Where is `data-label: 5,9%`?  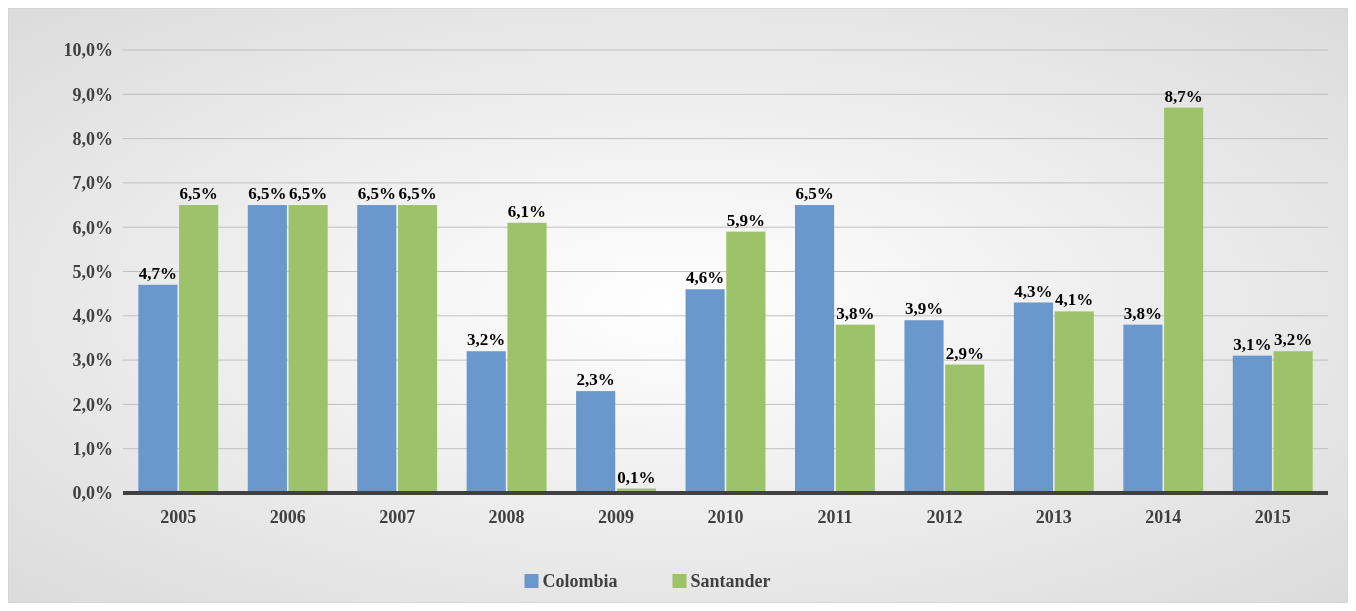 data-label: 5,9% is located at coordinates (746, 220).